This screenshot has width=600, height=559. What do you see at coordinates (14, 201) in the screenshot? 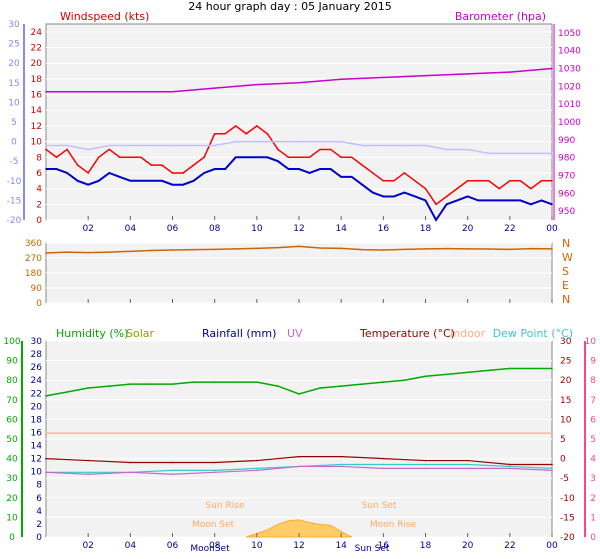
I see `temp-axis-label: -15` at bounding box center [14, 201].